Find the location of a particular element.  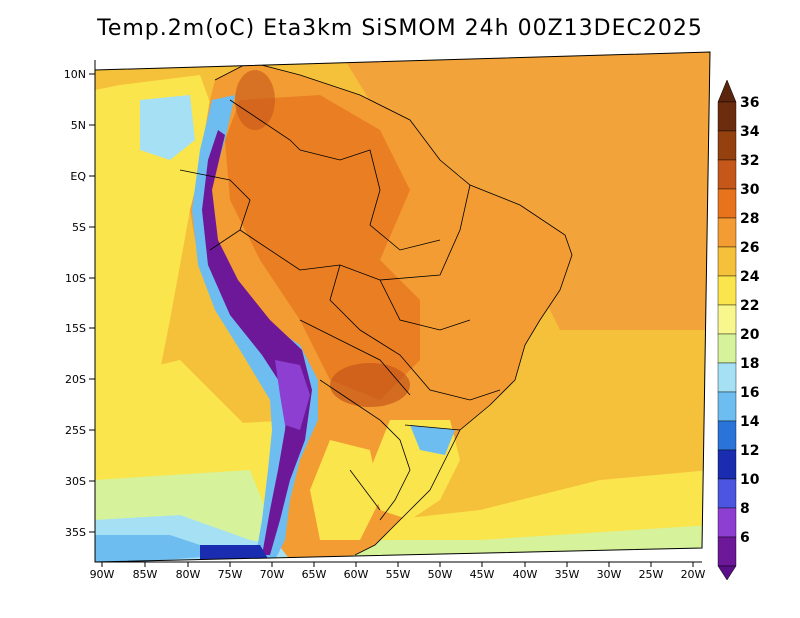

colorbar-label: 36 is located at coordinates (749, 103).